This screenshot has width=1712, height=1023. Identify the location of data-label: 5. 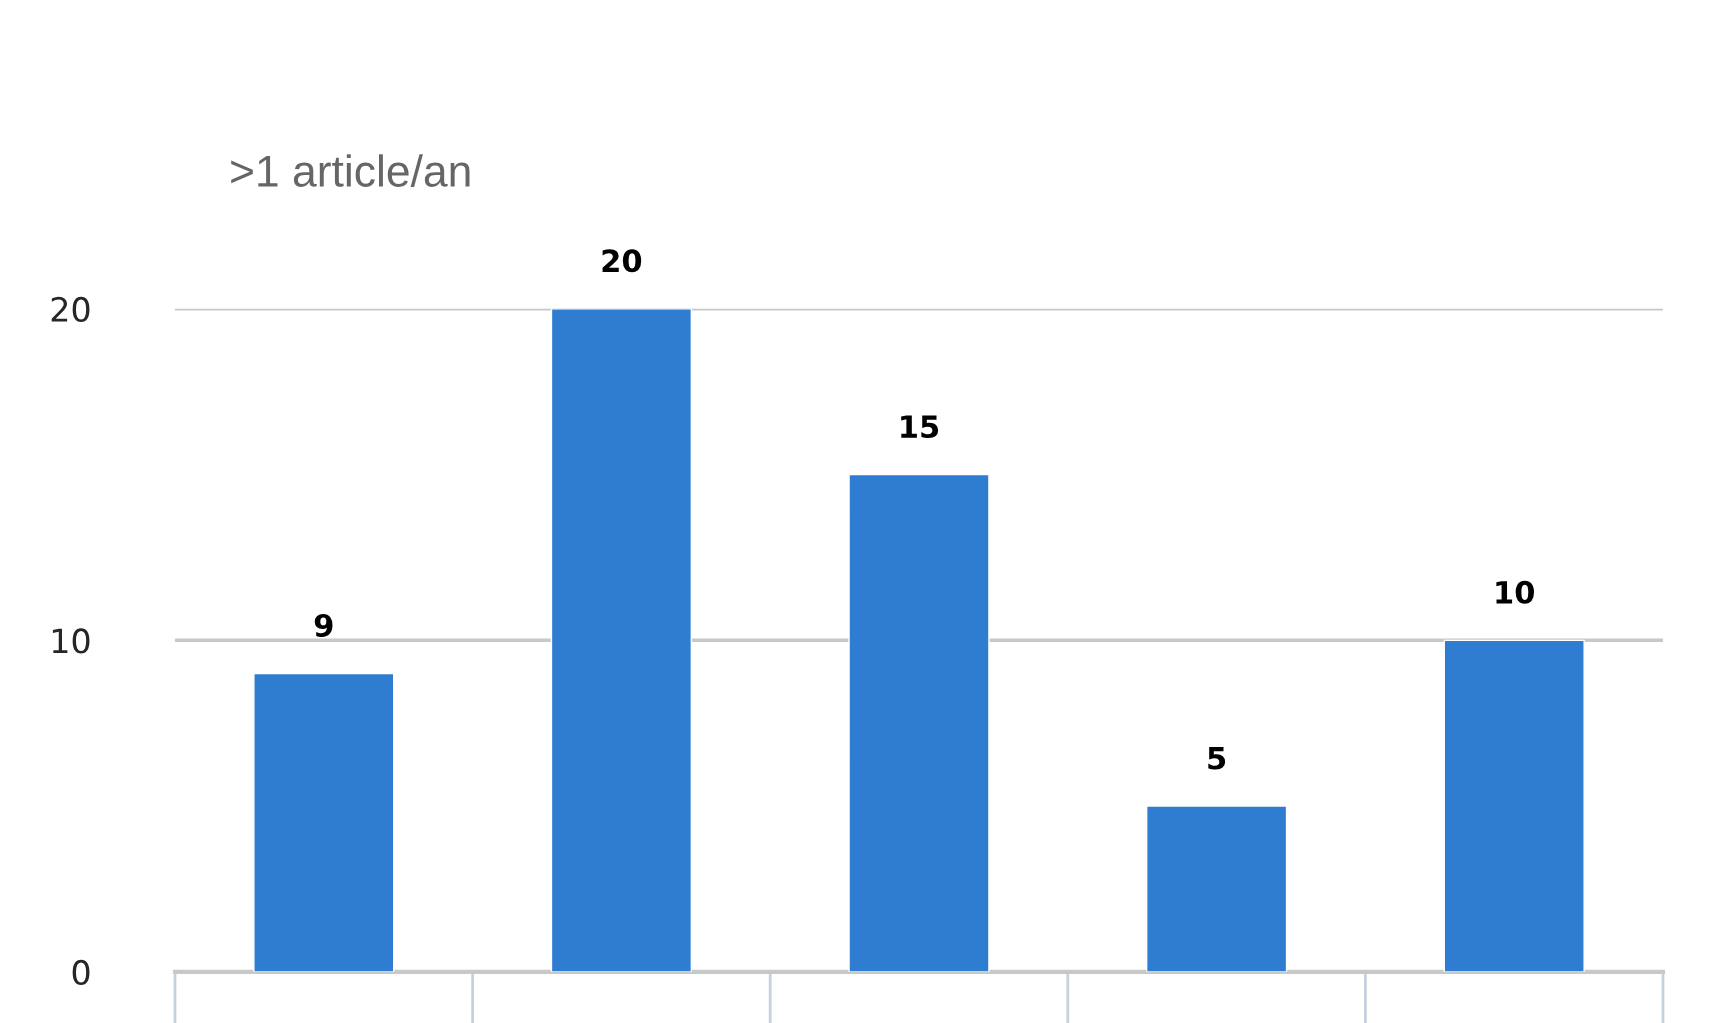
(1217, 758).